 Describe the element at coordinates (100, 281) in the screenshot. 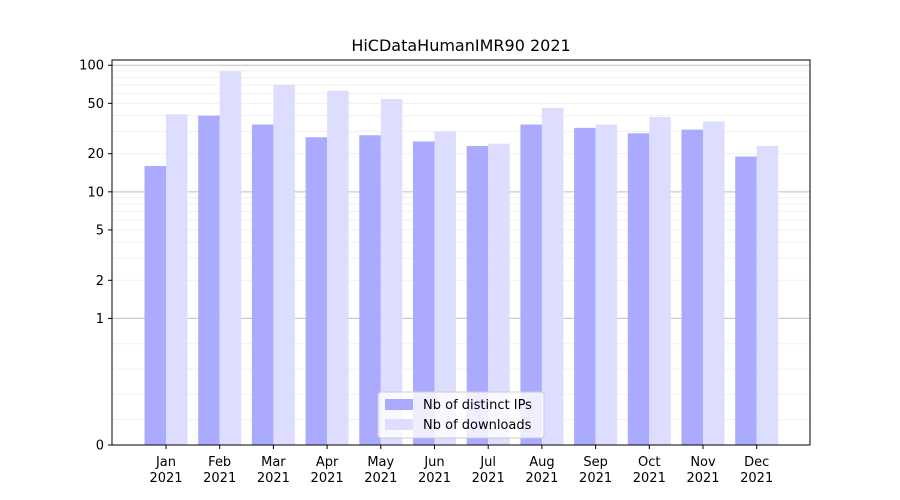

I see `y-tick-label: 2` at that location.